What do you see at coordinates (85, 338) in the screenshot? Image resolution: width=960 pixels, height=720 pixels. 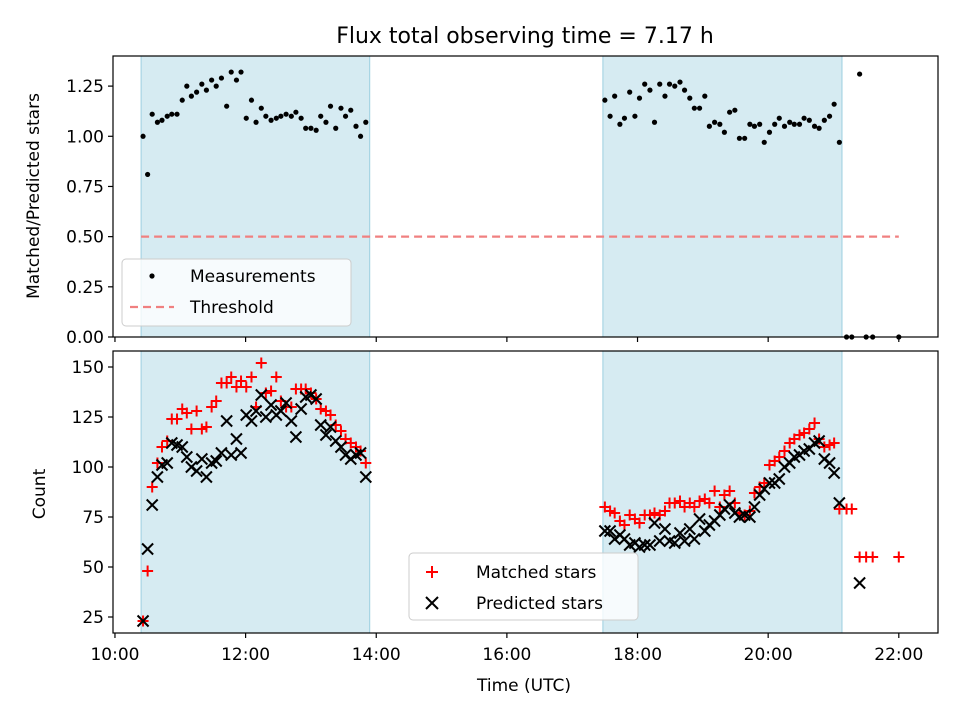 I see `top-ytick-label: 0.00` at bounding box center [85, 338].